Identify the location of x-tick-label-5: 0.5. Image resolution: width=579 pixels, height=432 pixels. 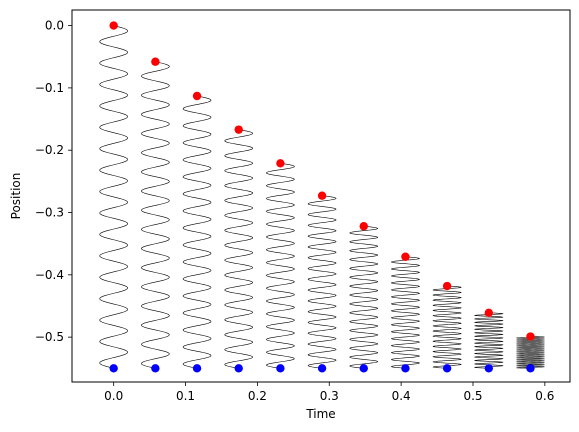
(472, 396).